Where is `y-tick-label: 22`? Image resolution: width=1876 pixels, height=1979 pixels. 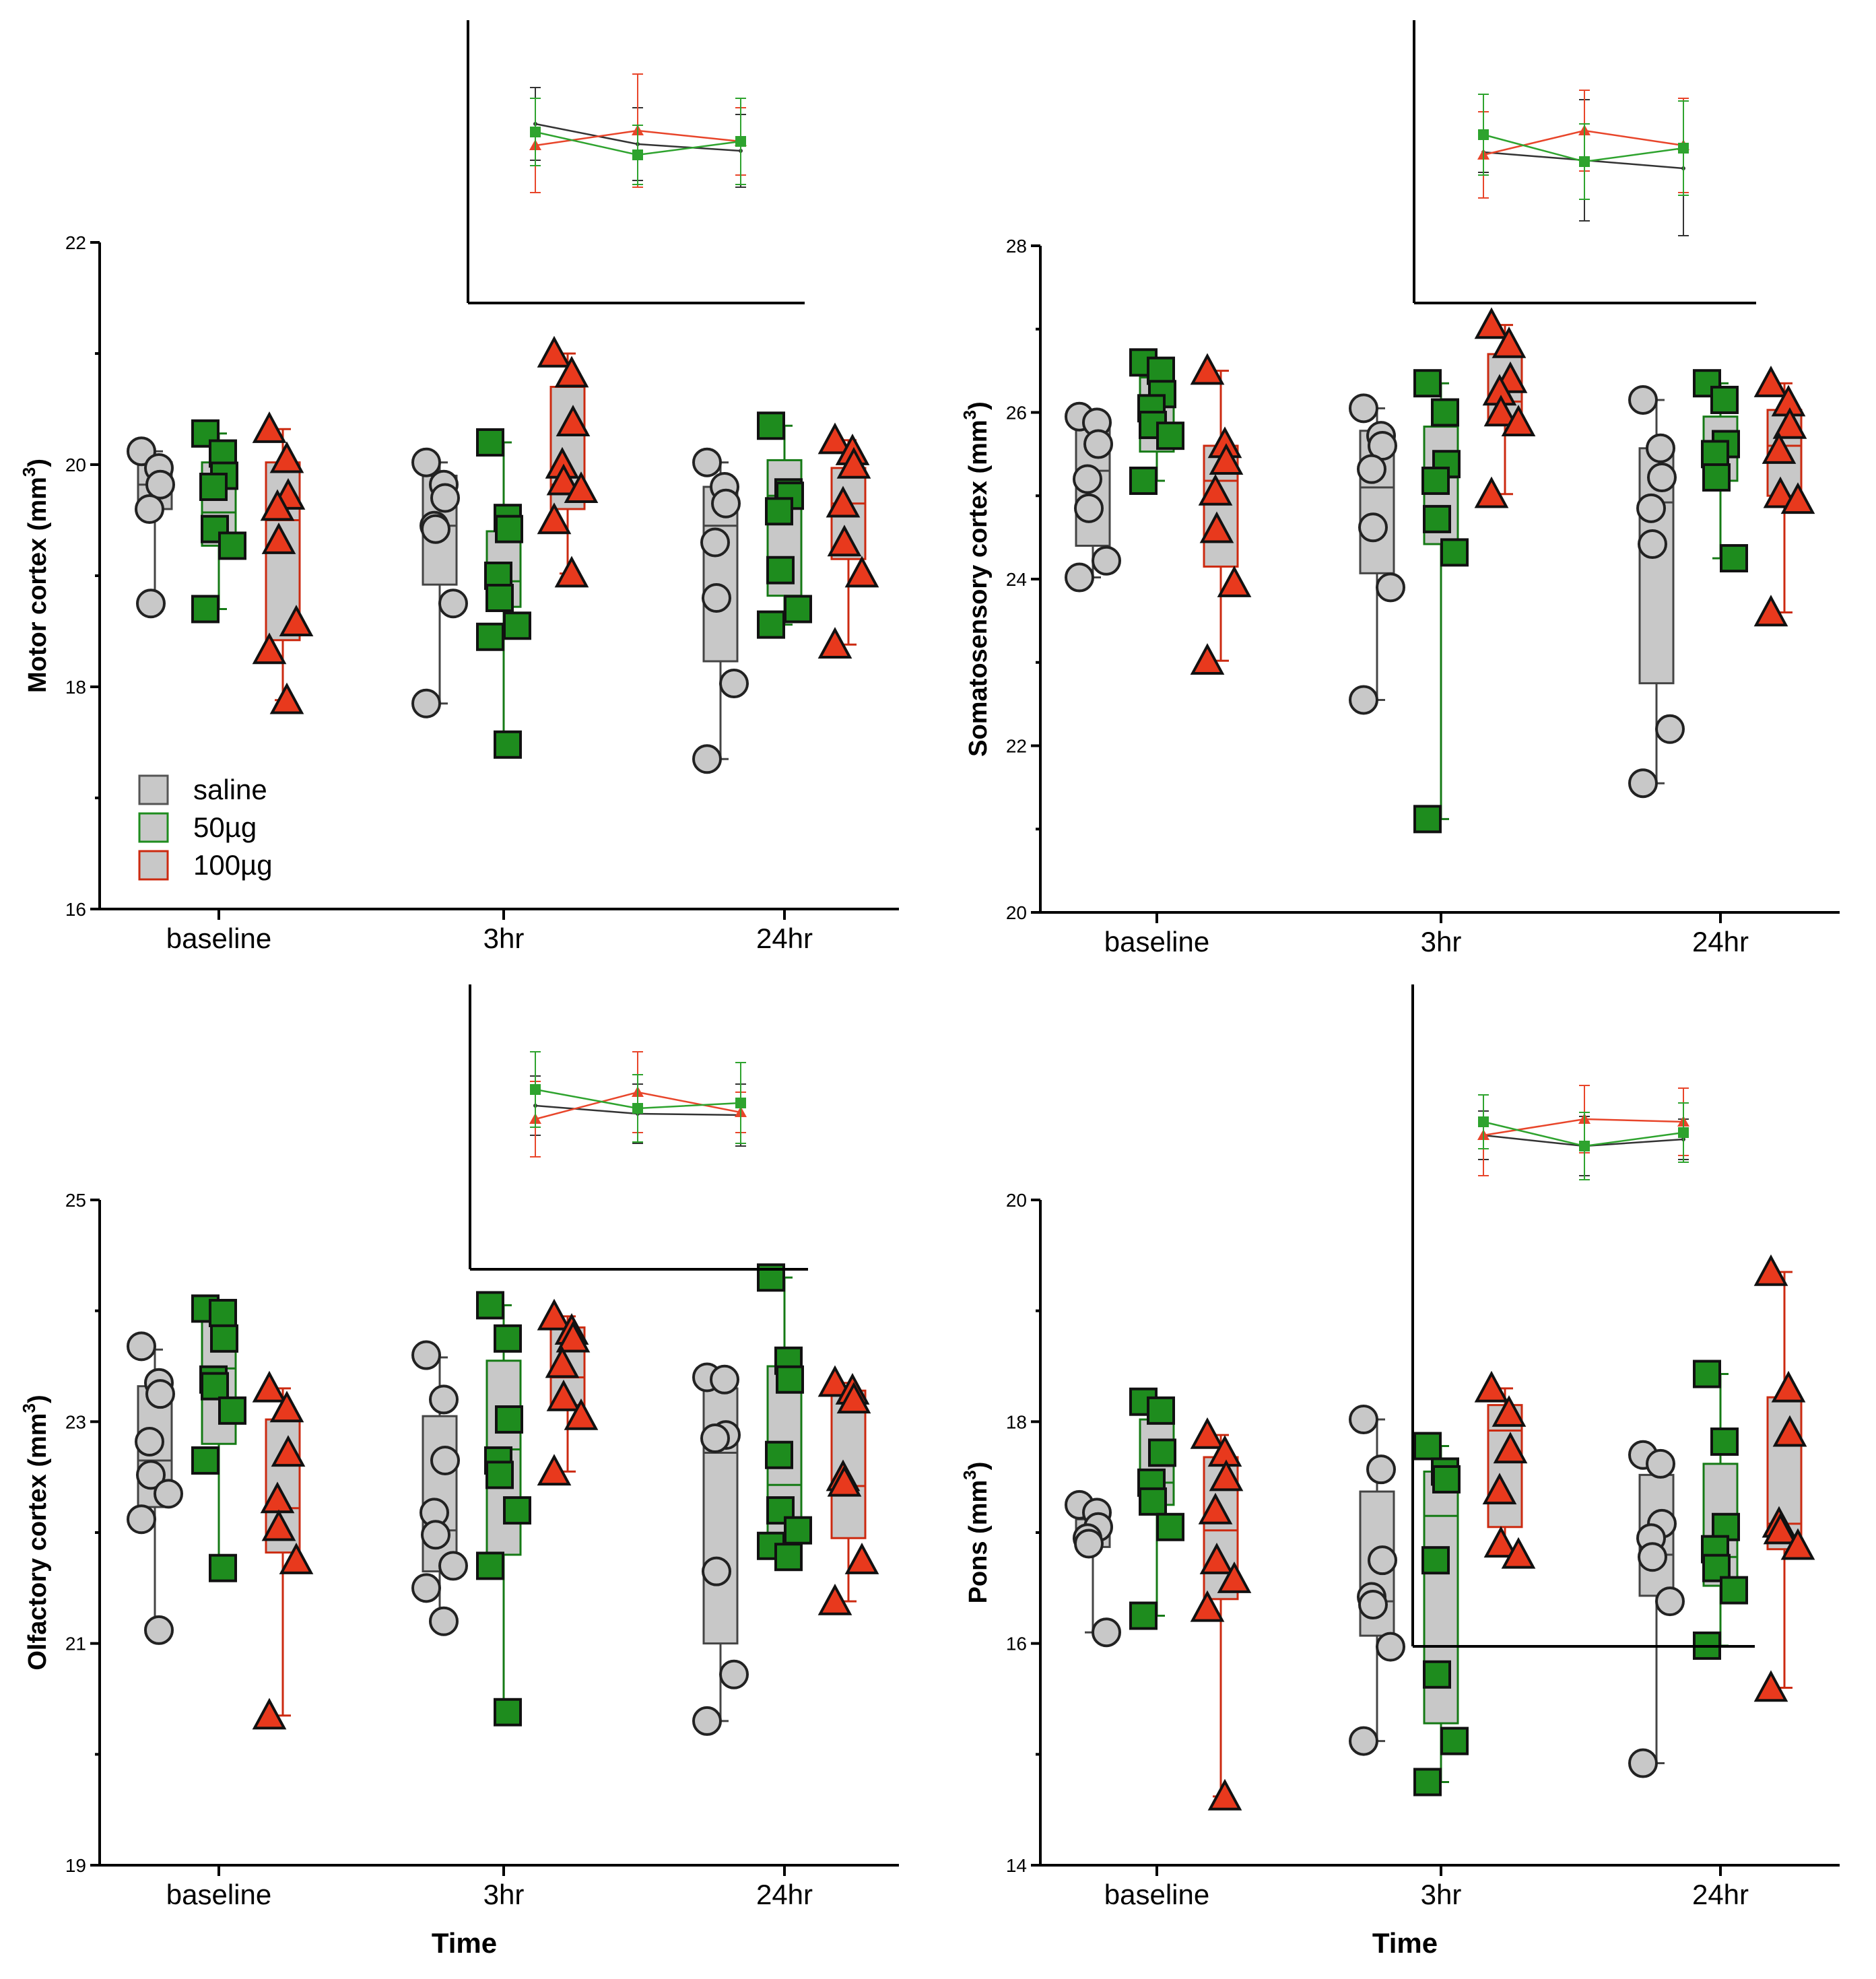 y-tick-label: 22 is located at coordinates (1017, 746).